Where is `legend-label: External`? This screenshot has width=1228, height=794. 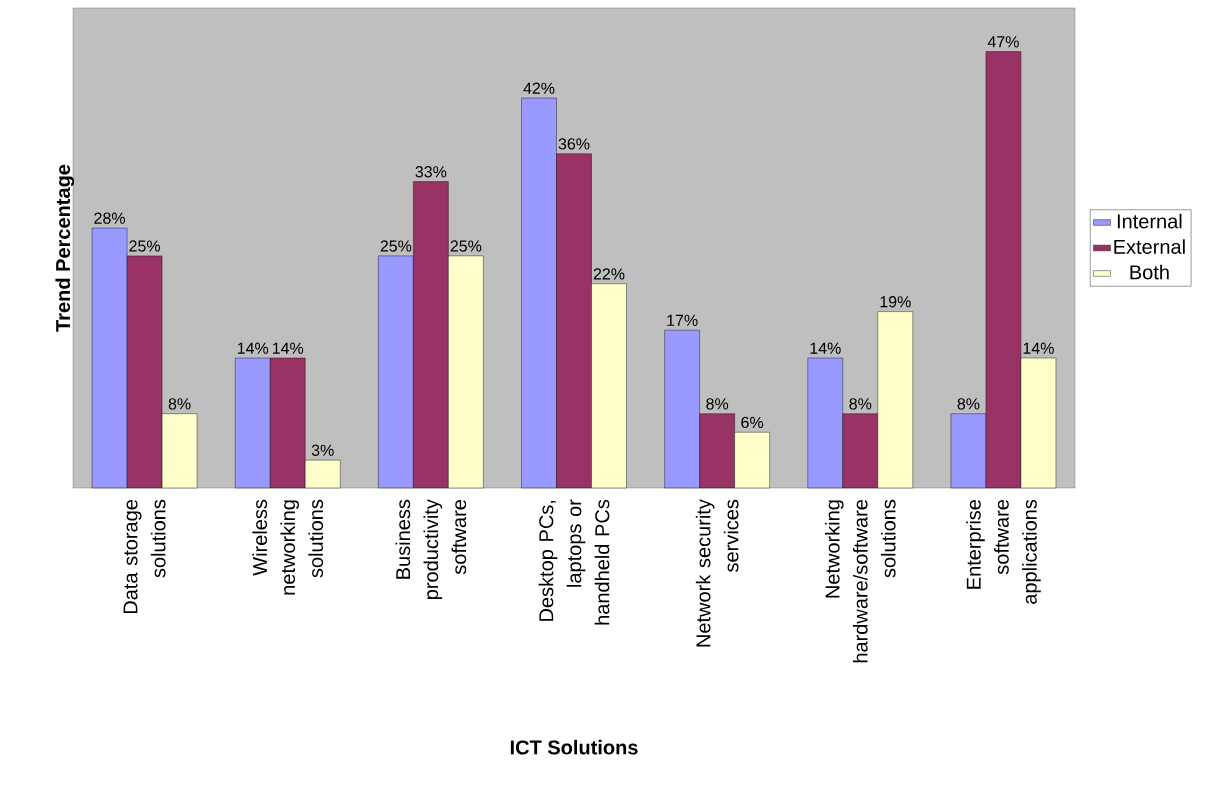 legend-label: External is located at coordinates (1149, 246).